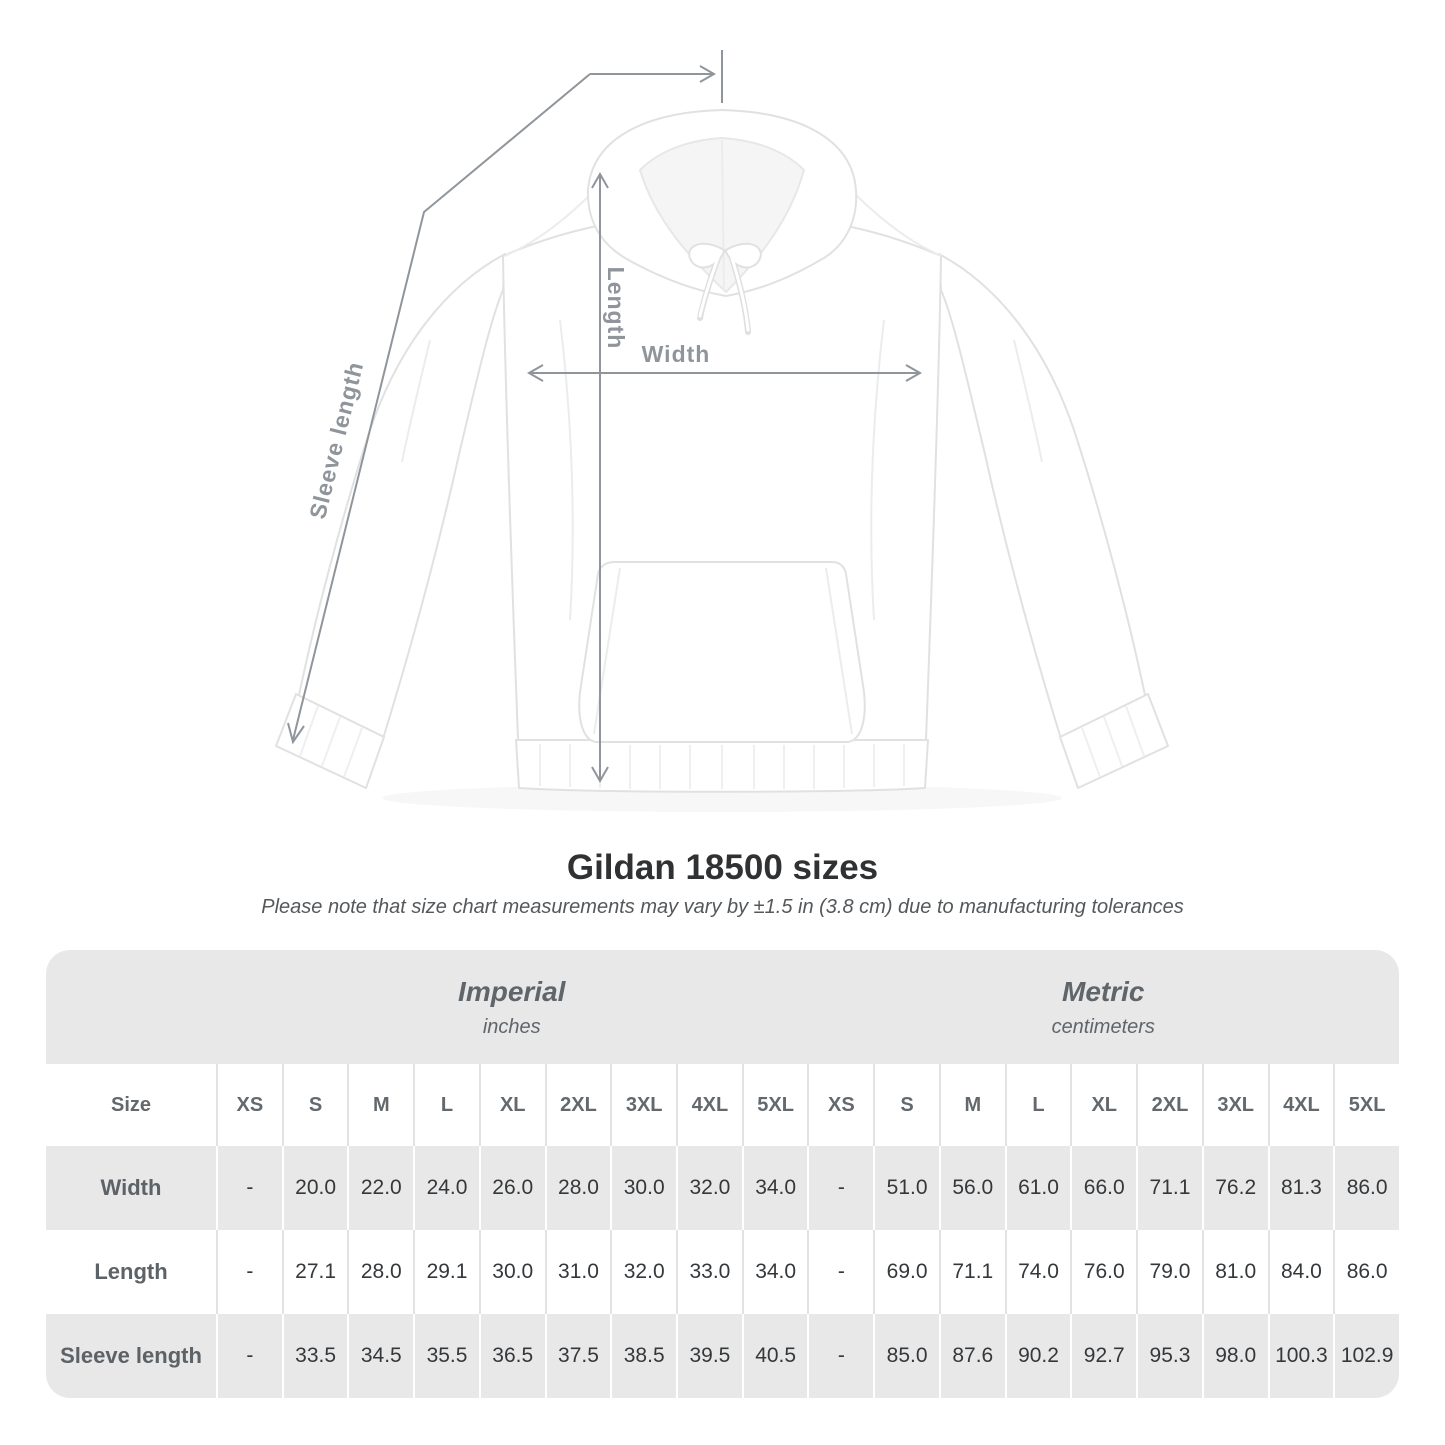 Image resolution: width=1445 pixels, height=1445 pixels. Describe the element at coordinates (511, 1356) in the screenshot. I see `value-cell: 36.5` at that location.